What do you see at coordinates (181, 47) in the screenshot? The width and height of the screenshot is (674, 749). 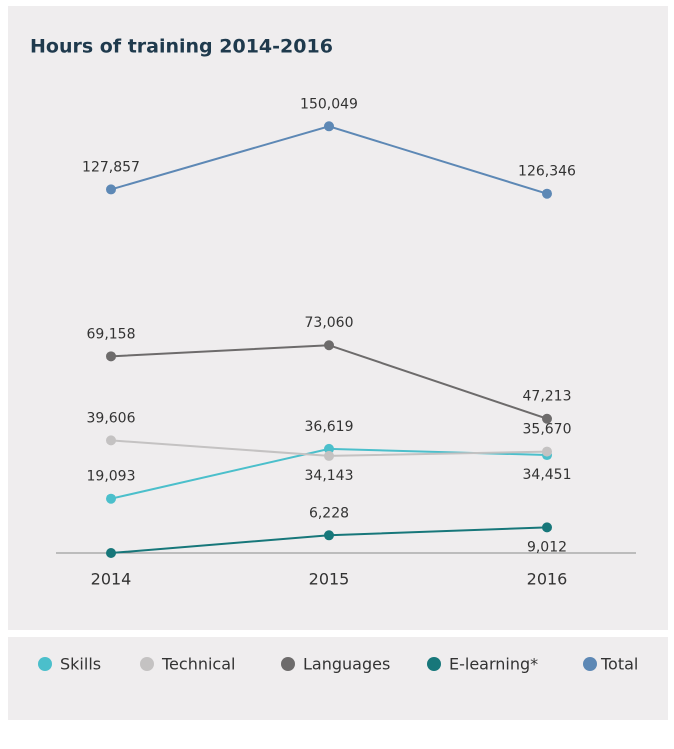 I see `chart-title: Hours of training 2014-2016` at bounding box center [181, 47].